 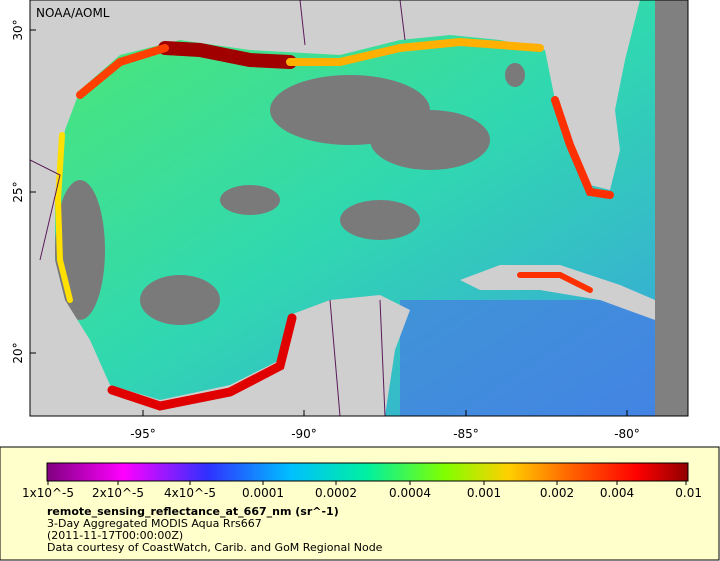 What do you see at coordinates (118, 493) in the screenshot?
I see `colorbar-label: 2x10^-5` at bounding box center [118, 493].